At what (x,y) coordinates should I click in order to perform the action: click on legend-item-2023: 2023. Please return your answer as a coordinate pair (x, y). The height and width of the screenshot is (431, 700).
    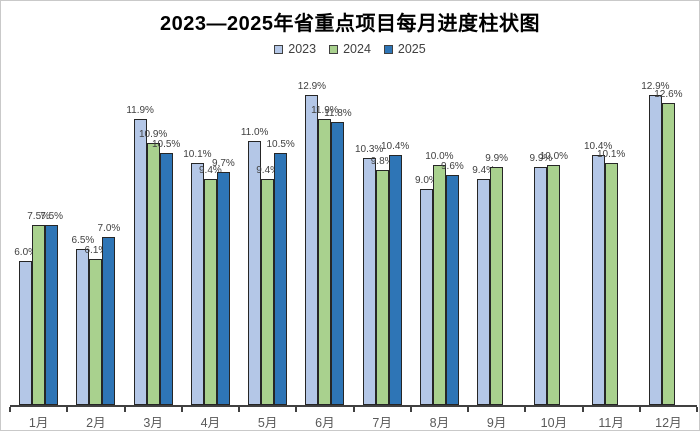
    Looking at the image, I should click on (295, 49).